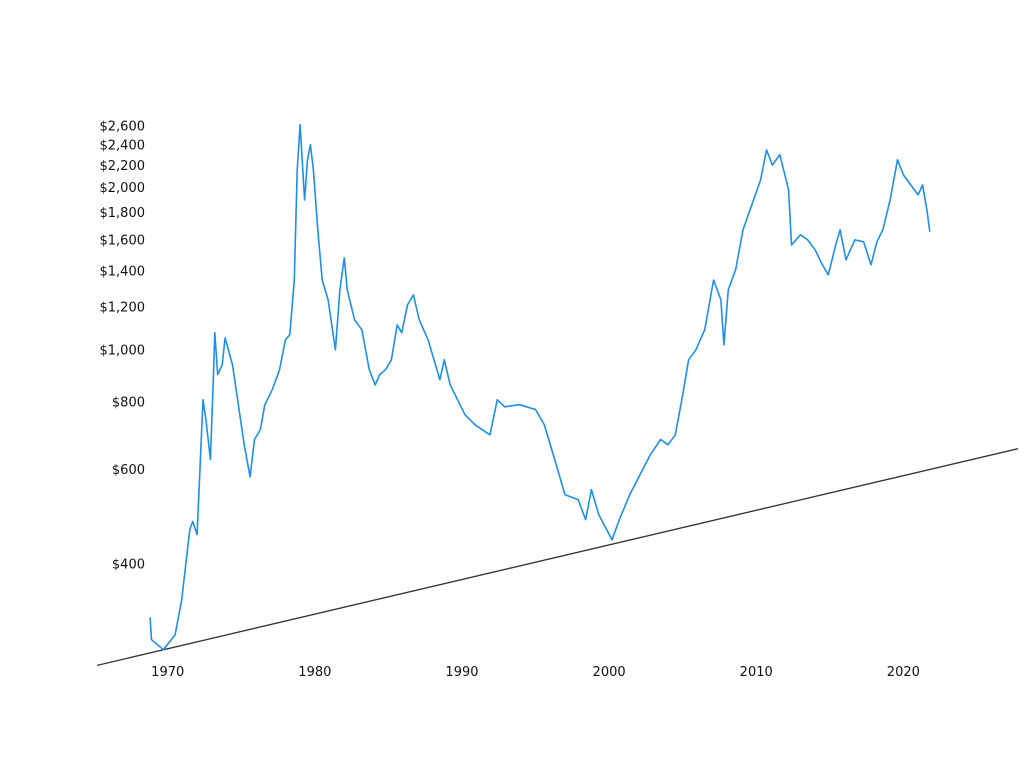 The height and width of the screenshot is (784, 1024). Describe the element at coordinates (756, 672) in the screenshot. I see `x-tick-label: 2010` at that location.